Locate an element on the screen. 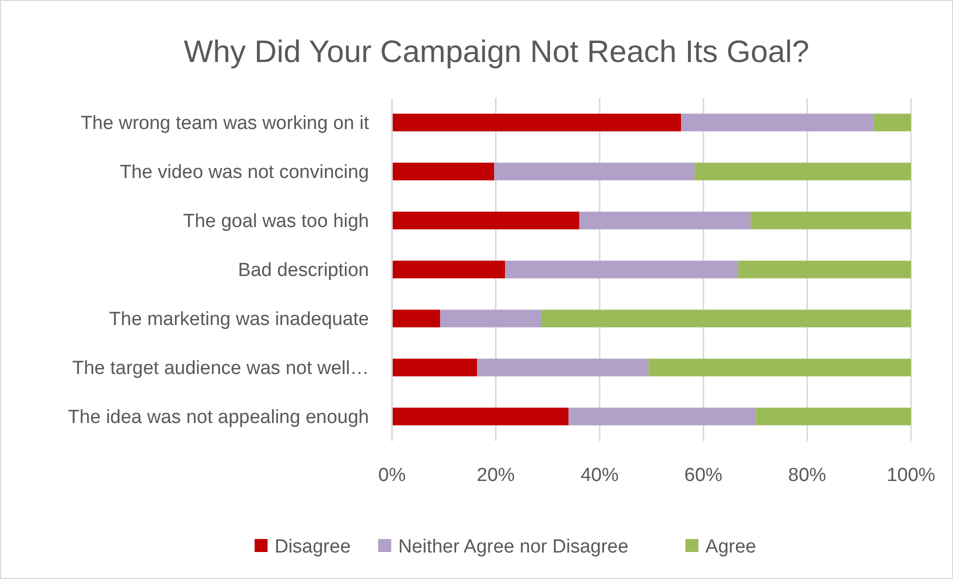 The height and width of the screenshot is (579, 953). x-tick-label: 0% is located at coordinates (392, 475).